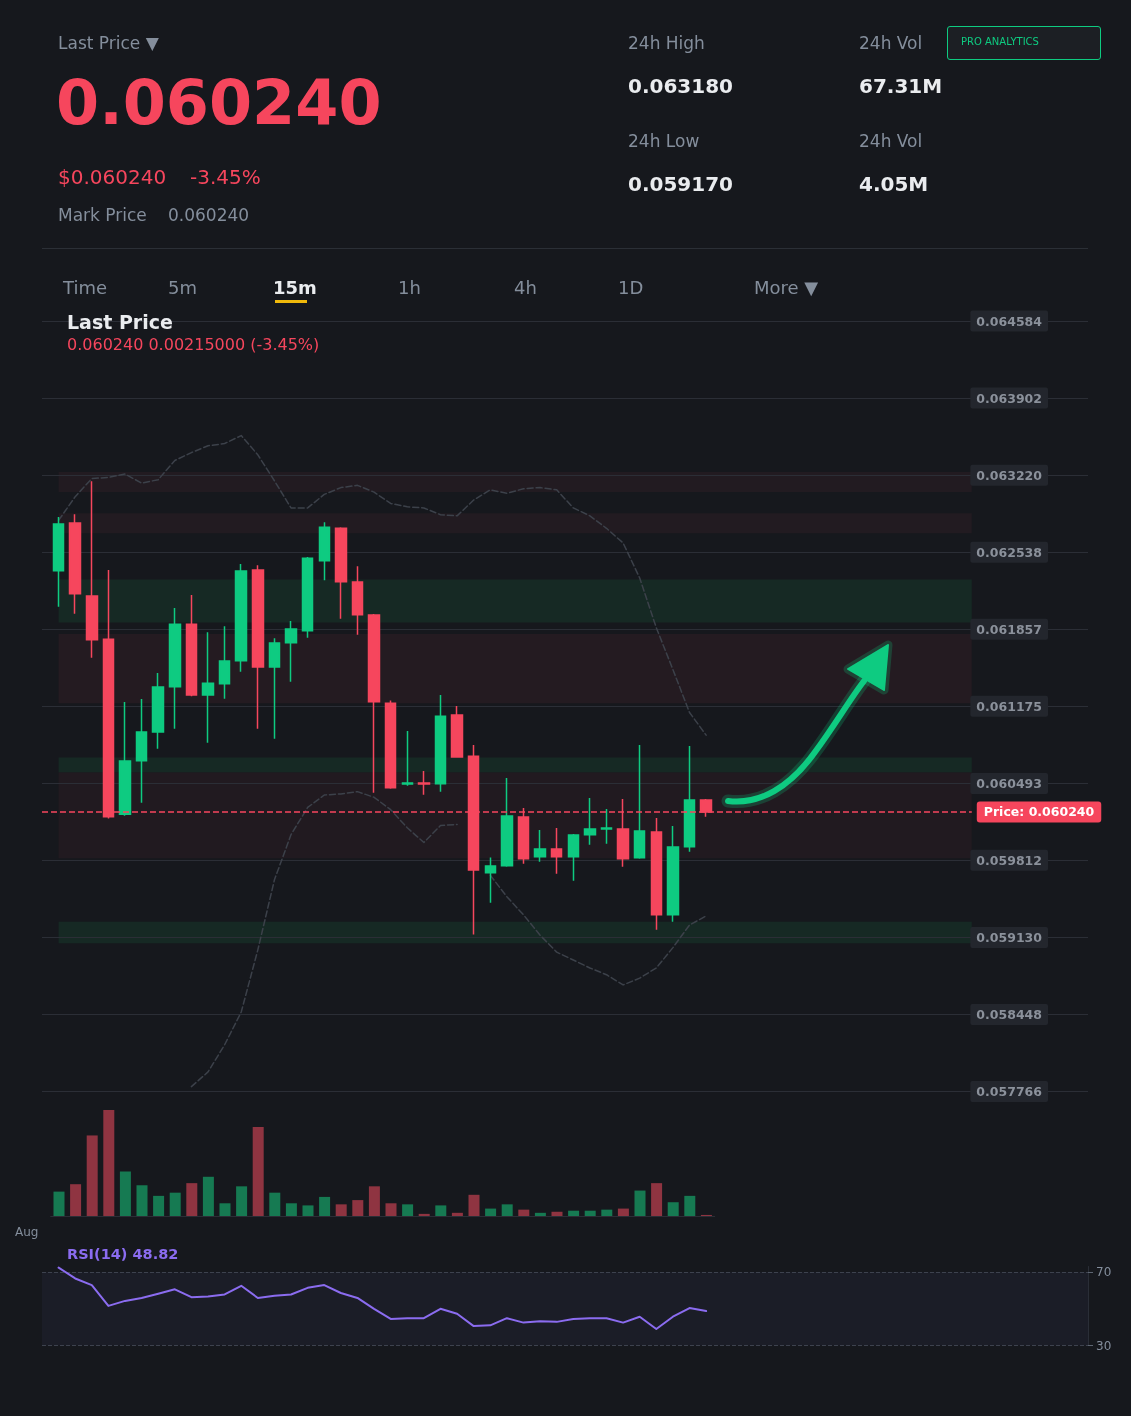 This screenshot has width=1131, height=1416. Describe the element at coordinates (1009, 706) in the screenshot. I see `y-tick-label: 0.061175` at that location.